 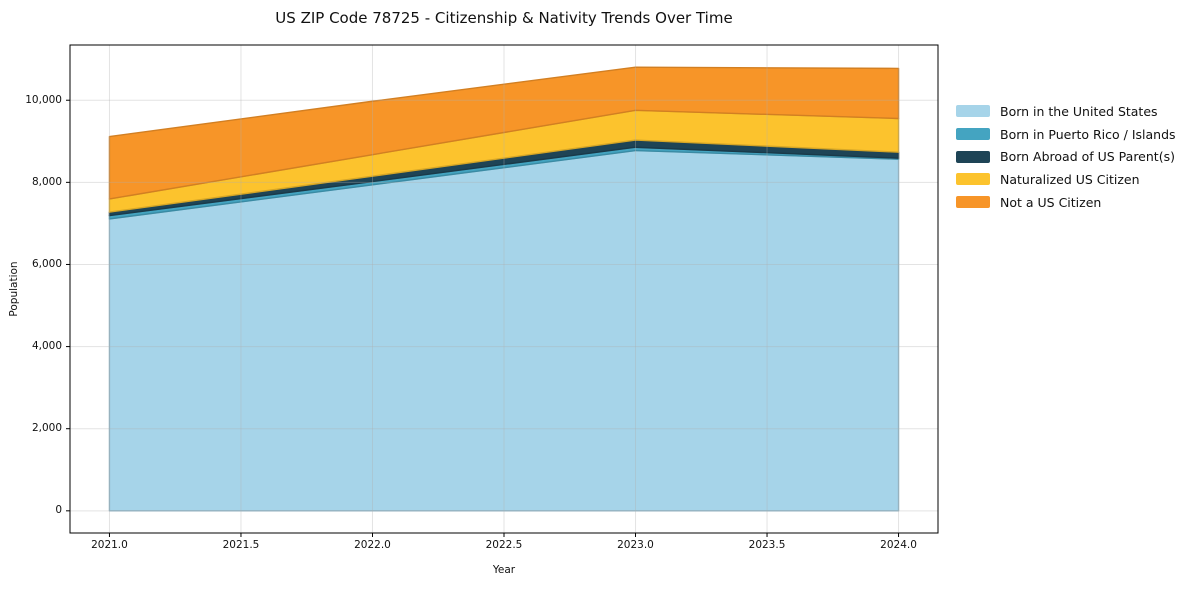 What do you see at coordinates (504, 545) in the screenshot?
I see `x-tick-label: 2022.5` at bounding box center [504, 545].